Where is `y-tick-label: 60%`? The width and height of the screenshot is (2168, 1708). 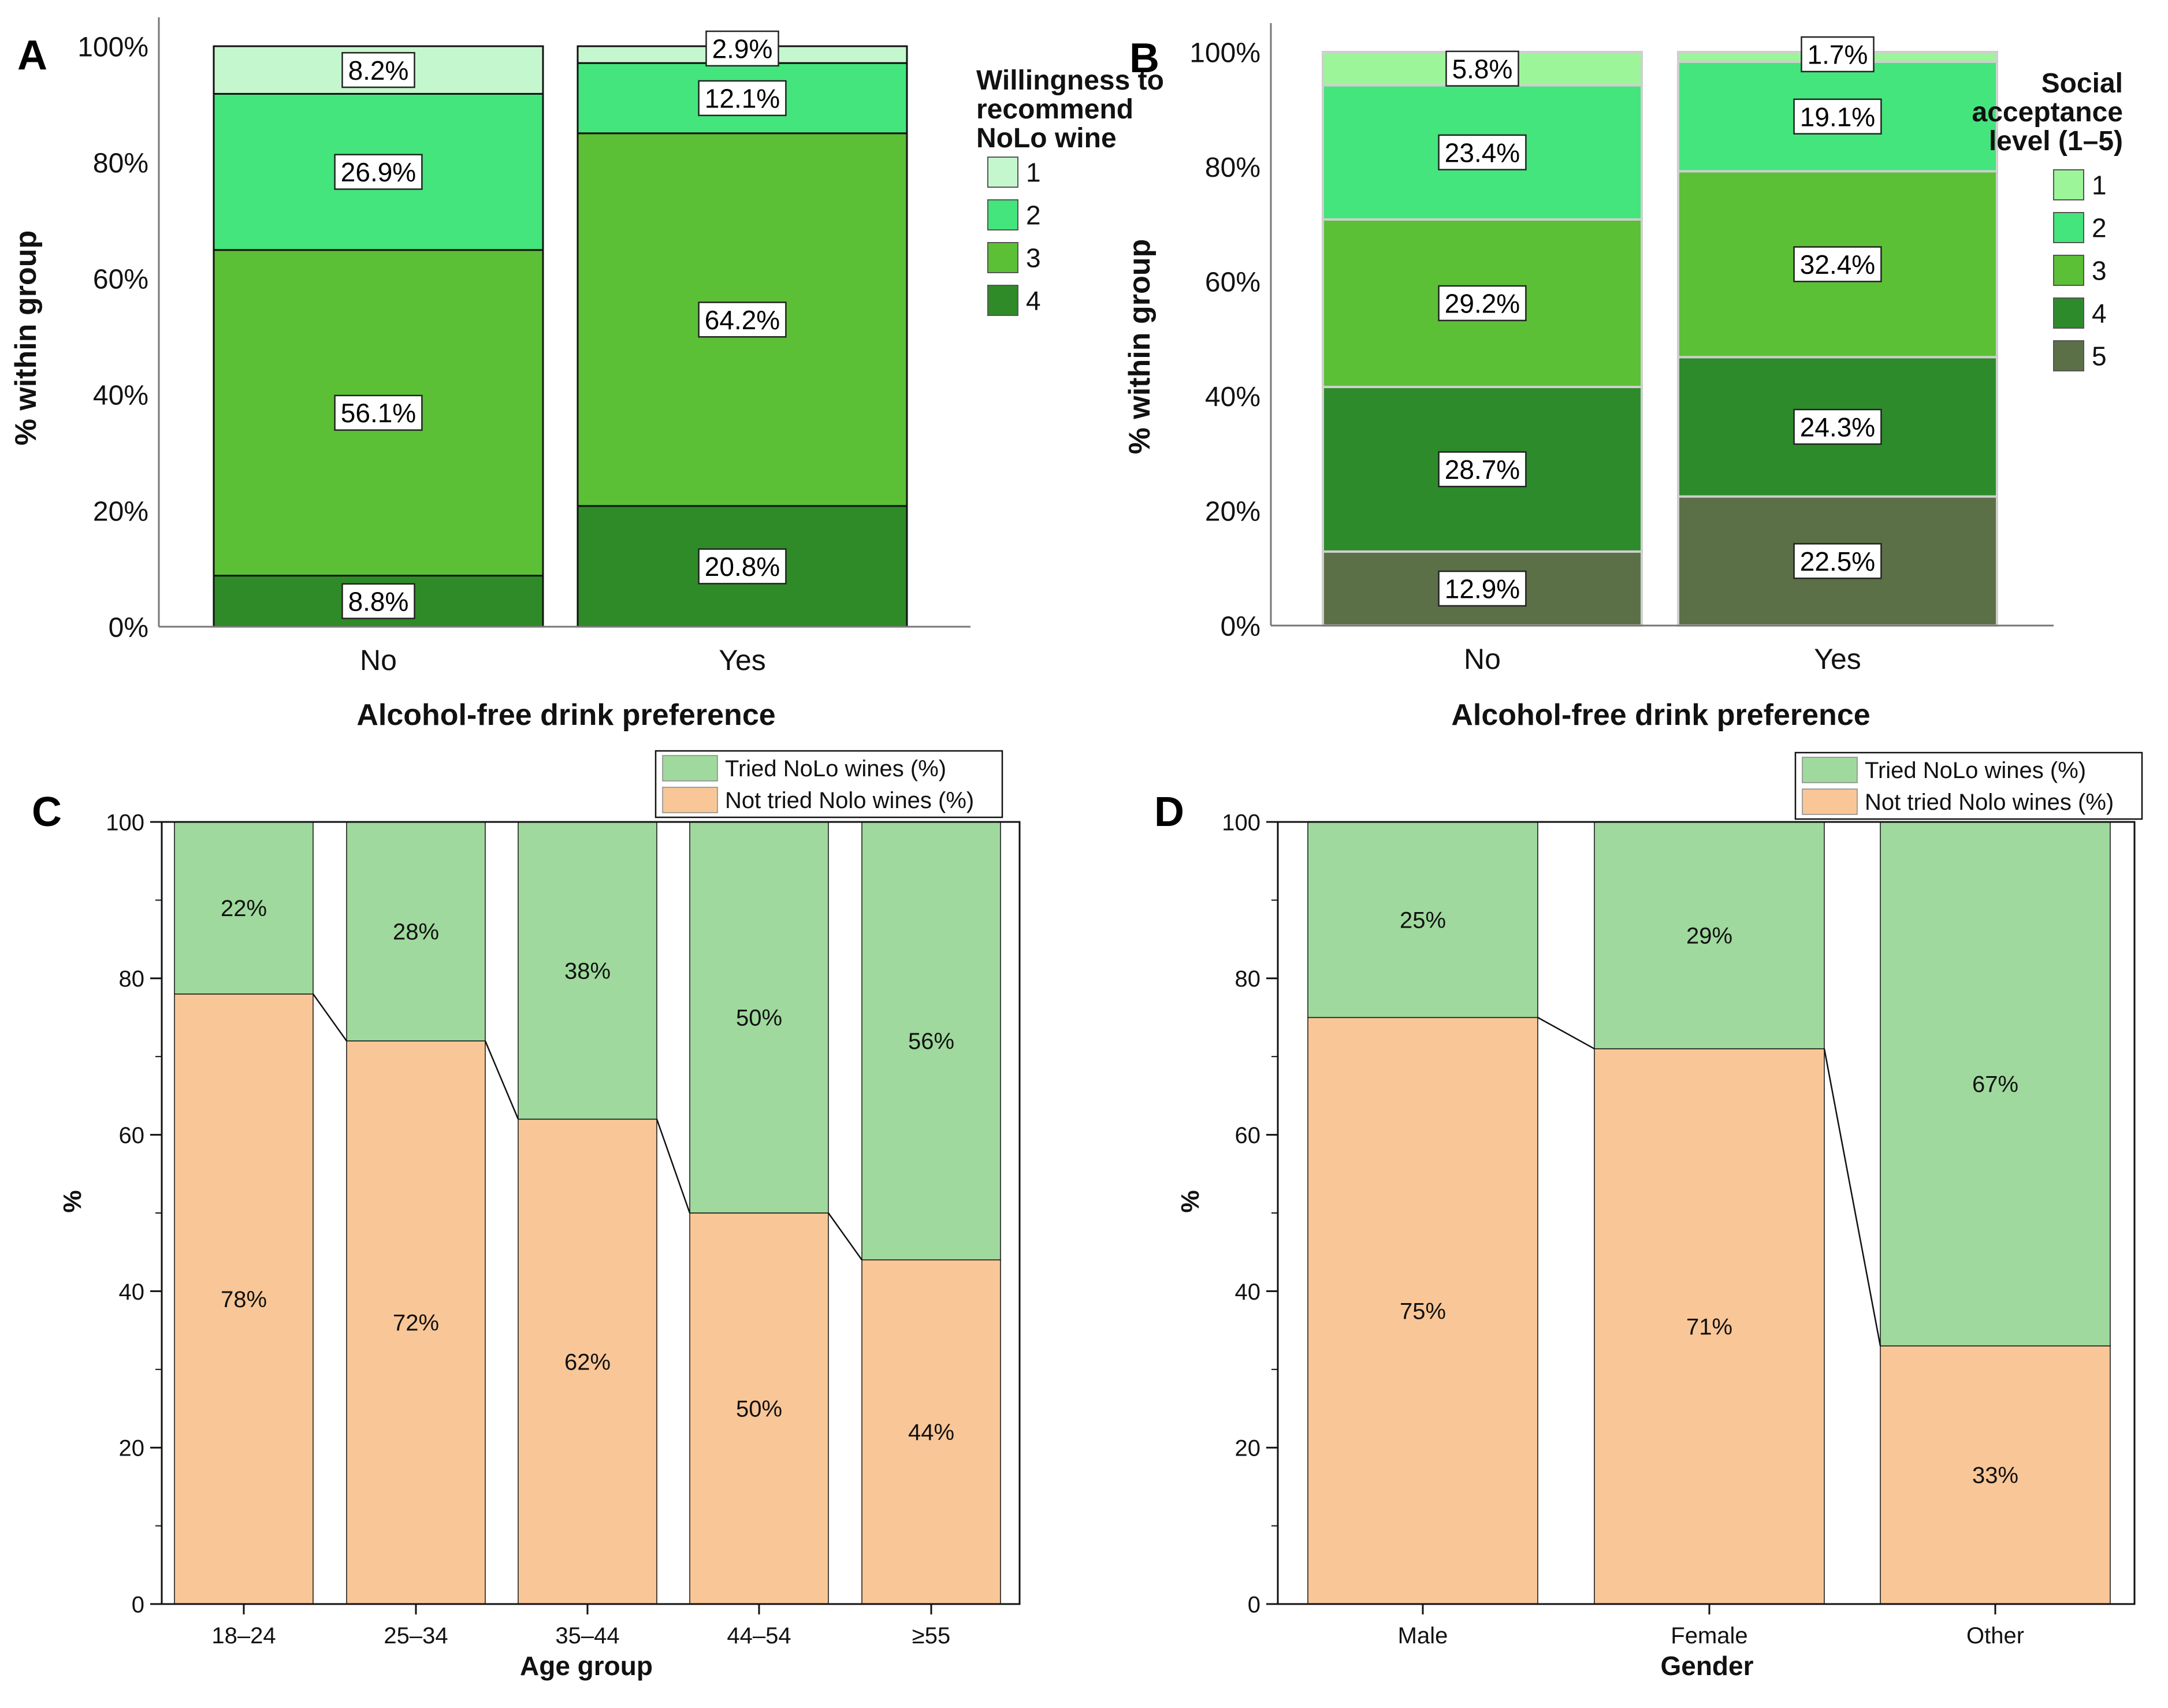 y-tick-label: 60% is located at coordinates (1232, 282).